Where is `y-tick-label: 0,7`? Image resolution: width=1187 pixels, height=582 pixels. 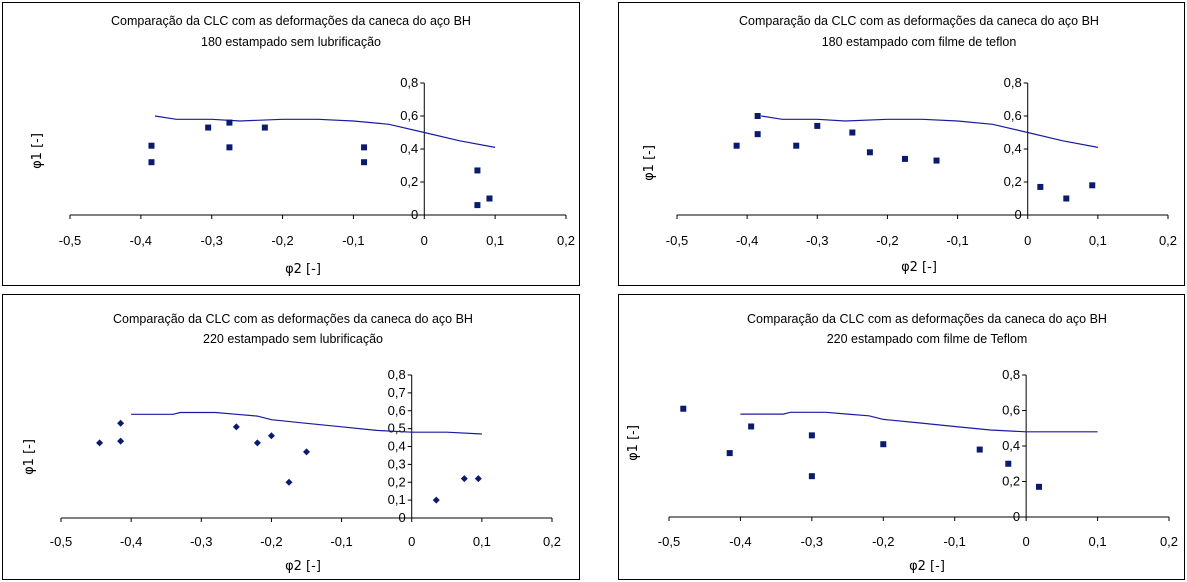 y-tick-label: 0,7 is located at coordinates (397, 392).